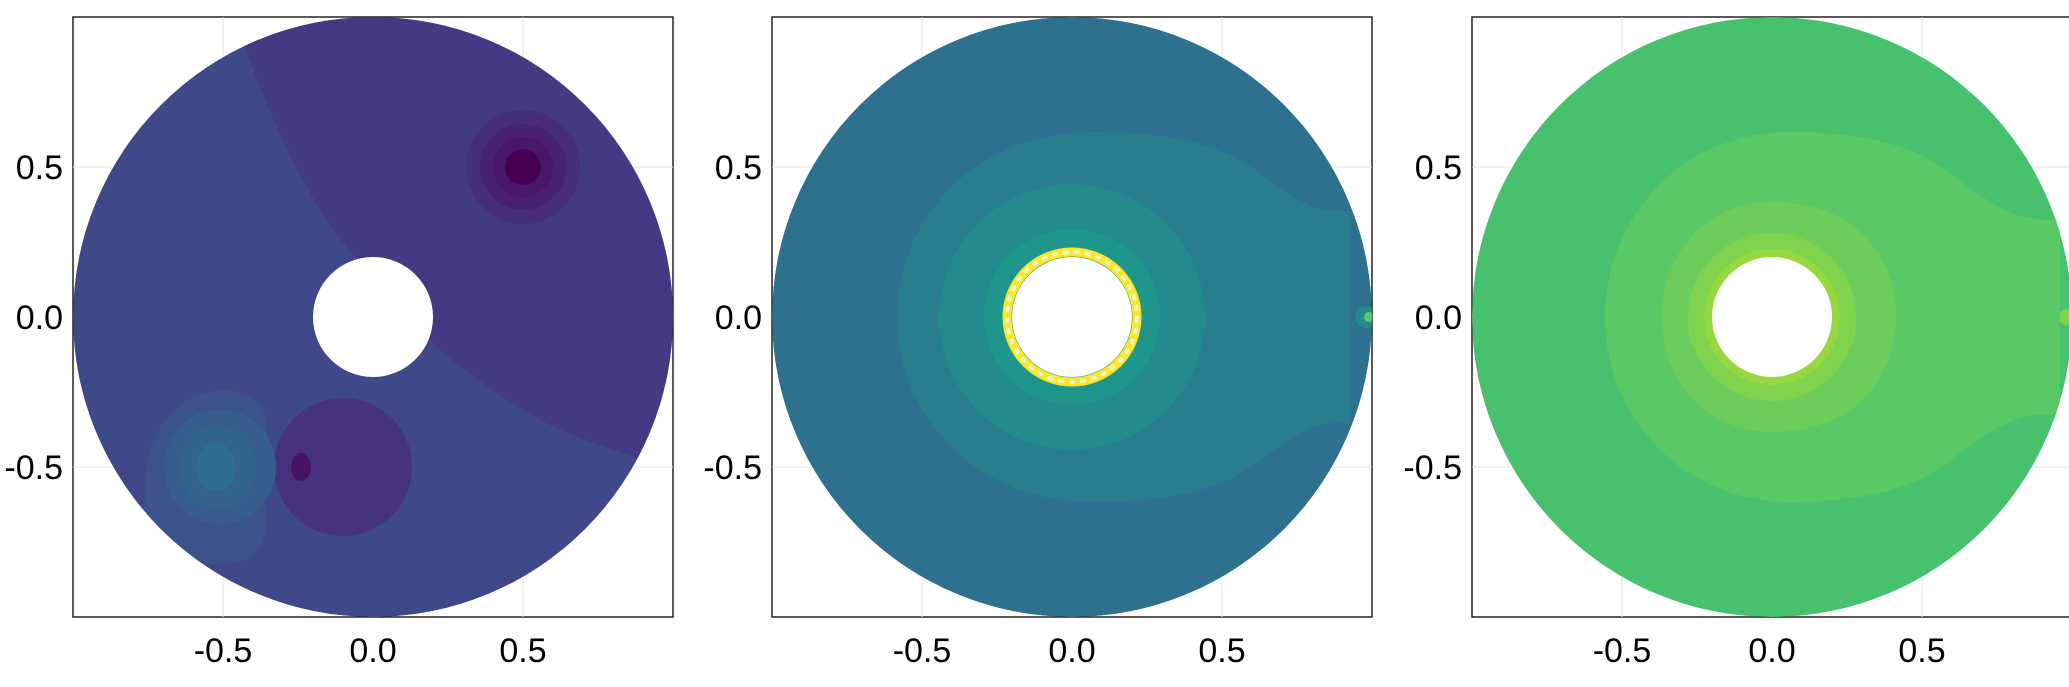  What do you see at coordinates (1368, 317) in the screenshot?
I see `contour-edge-spot-core` at bounding box center [1368, 317].